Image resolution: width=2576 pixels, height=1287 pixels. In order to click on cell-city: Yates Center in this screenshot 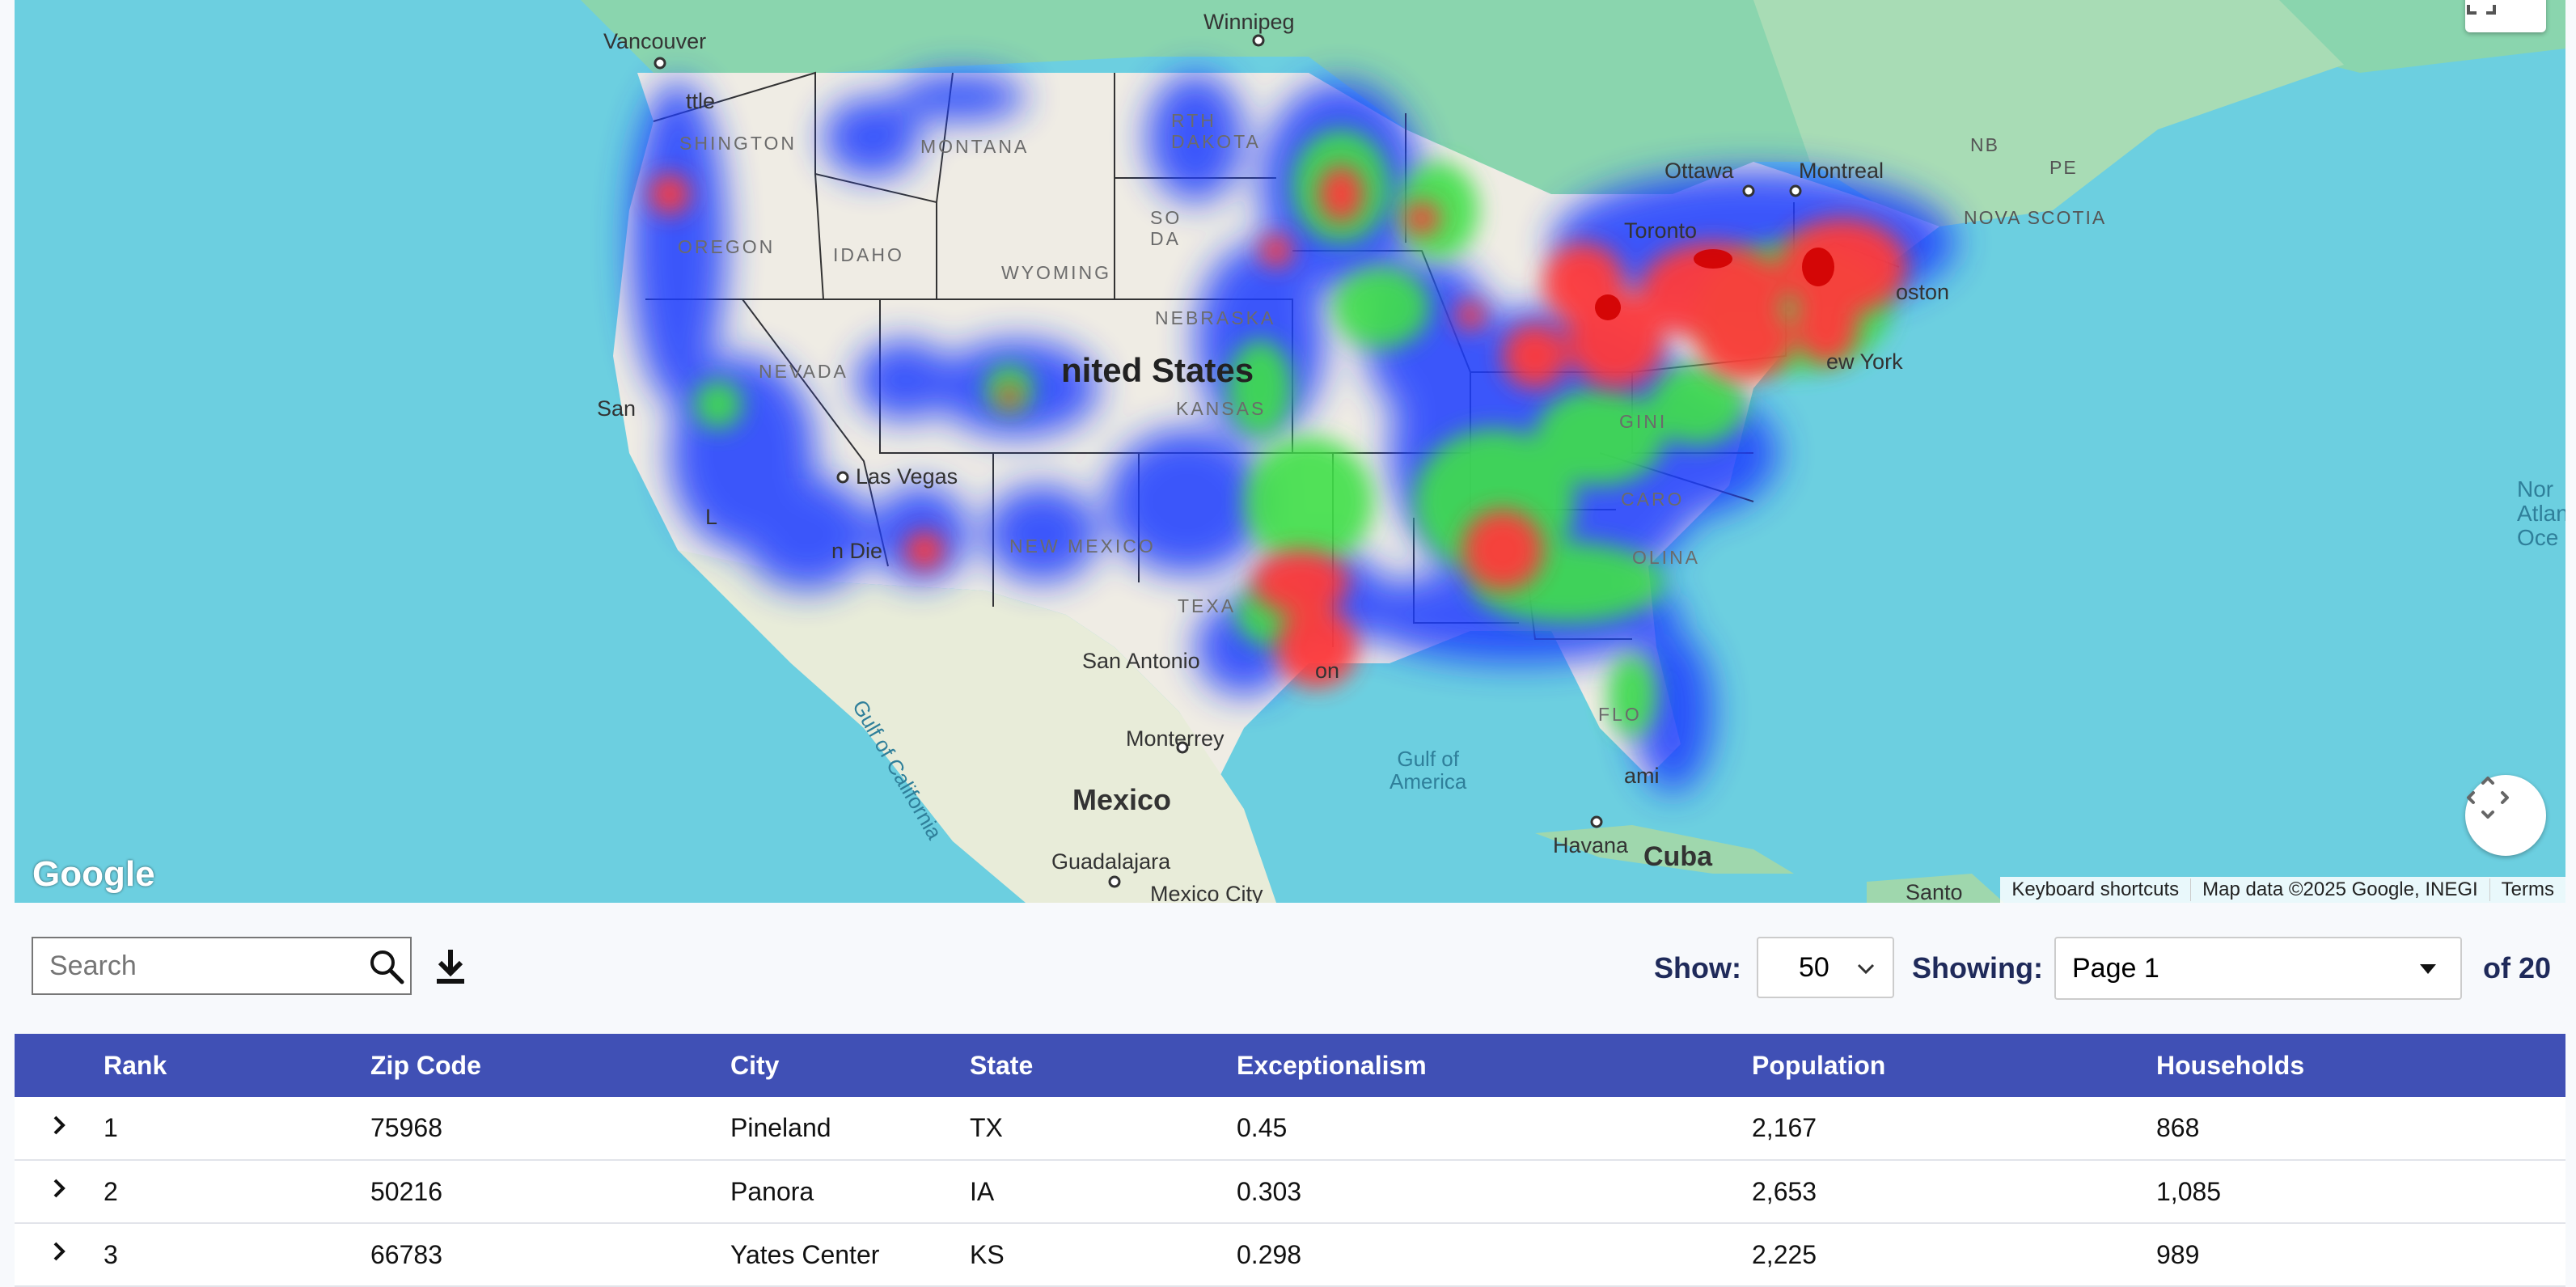, I will do `click(805, 1254)`.